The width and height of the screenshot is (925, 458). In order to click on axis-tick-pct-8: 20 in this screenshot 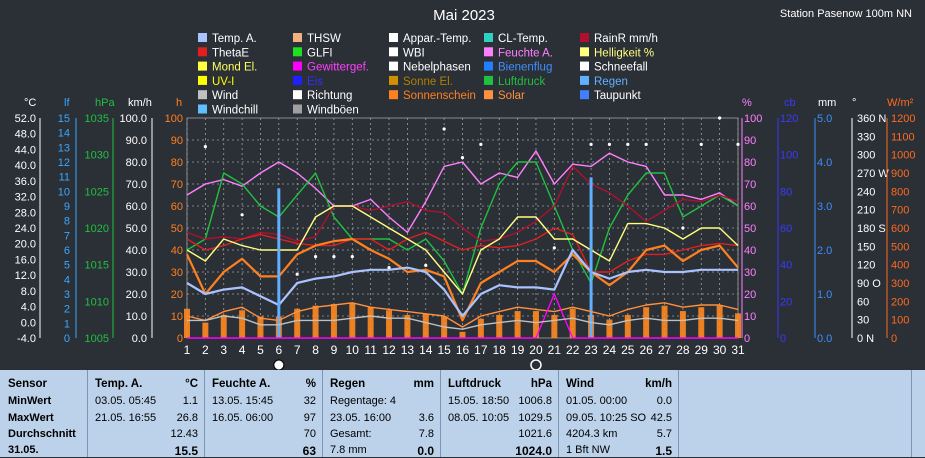, I will do `click(750, 295)`.